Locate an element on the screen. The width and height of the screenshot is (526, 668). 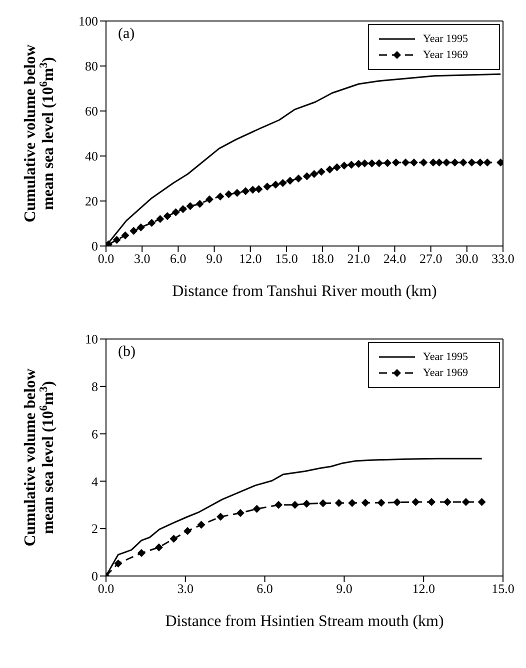
y-tick-label: 10 is located at coordinates (91, 339).